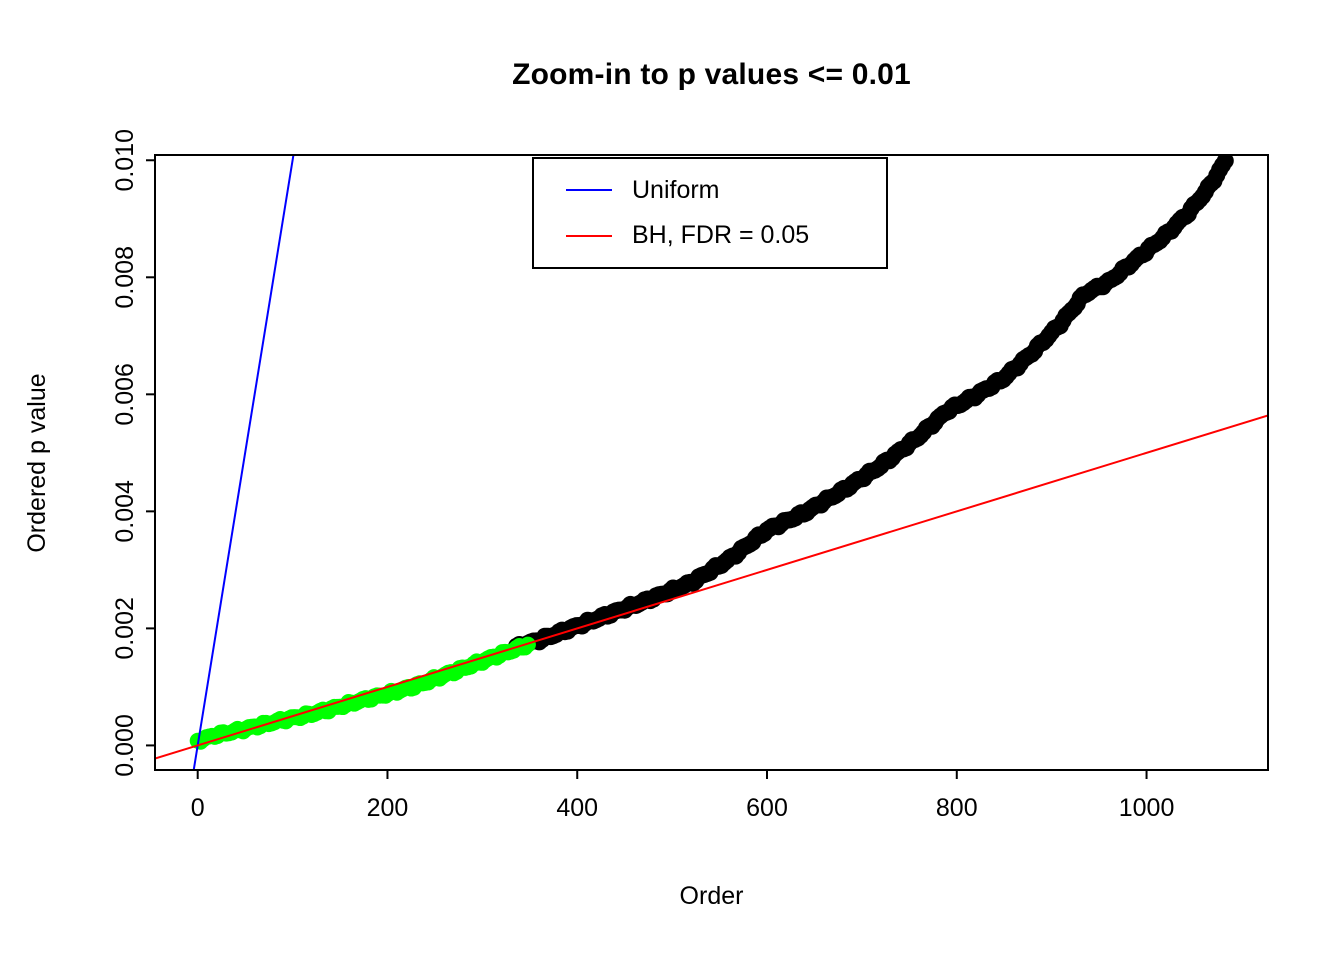  What do you see at coordinates (125, 394) in the screenshot?
I see `y-tick-label: 0.006` at bounding box center [125, 394].